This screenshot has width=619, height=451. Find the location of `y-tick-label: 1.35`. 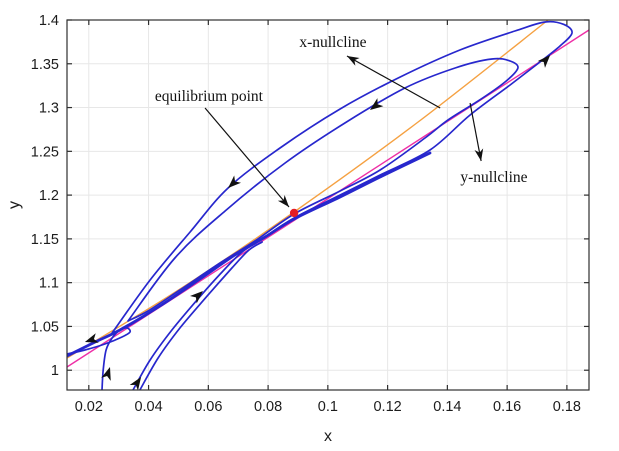

y-tick-label: 1.35 is located at coordinates (45, 65).